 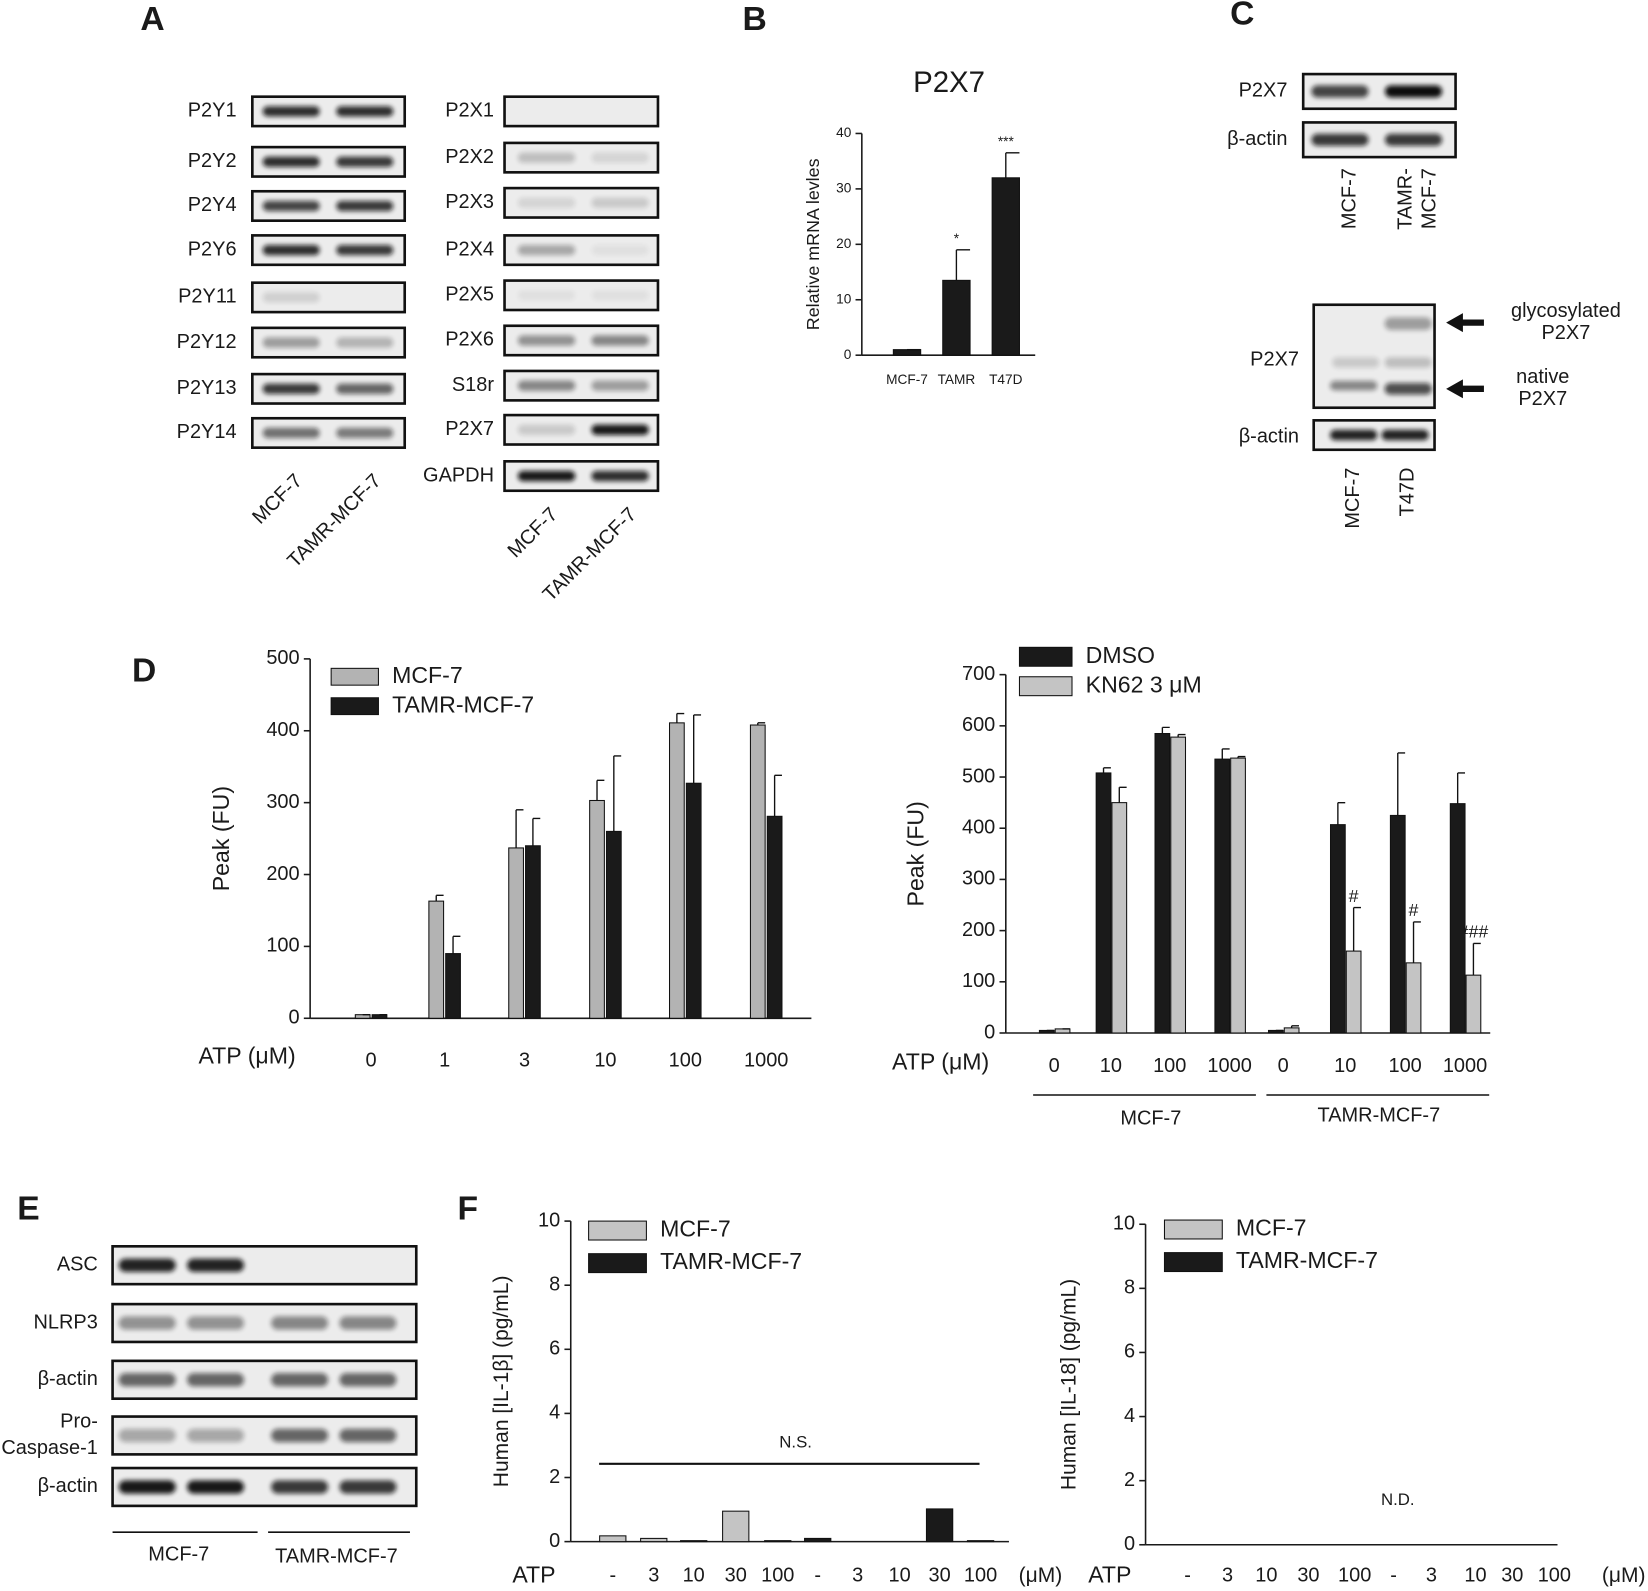 What do you see at coordinates (212, 111) in the screenshot?
I see `blot-row-label: P2Y1` at bounding box center [212, 111].